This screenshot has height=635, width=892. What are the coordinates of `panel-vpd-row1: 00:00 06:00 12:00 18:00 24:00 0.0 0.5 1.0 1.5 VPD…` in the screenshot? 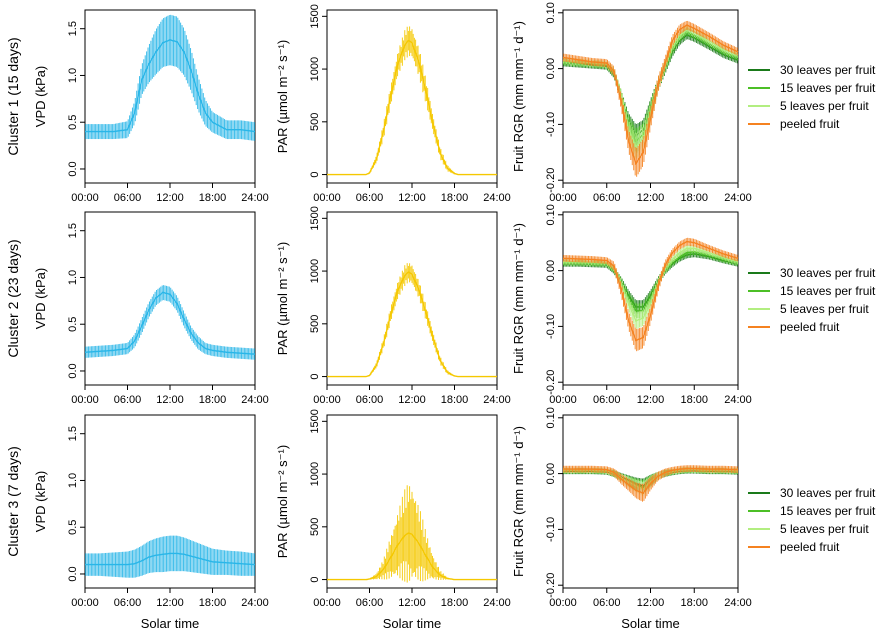 It's located at (151, 106).